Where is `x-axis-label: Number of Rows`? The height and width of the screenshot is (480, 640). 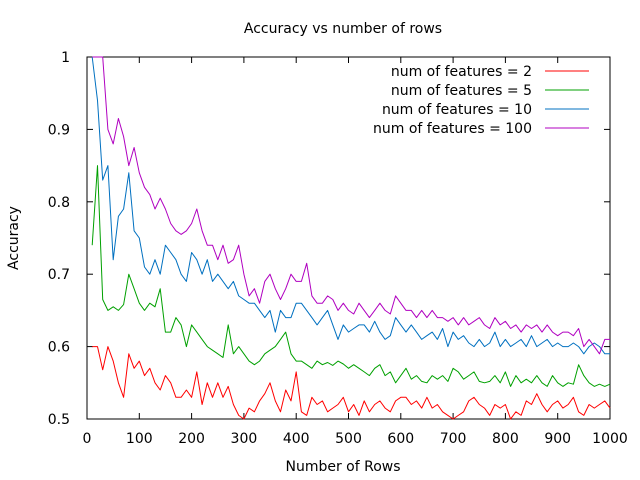 x-axis-label: Number of Rows is located at coordinates (342, 467).